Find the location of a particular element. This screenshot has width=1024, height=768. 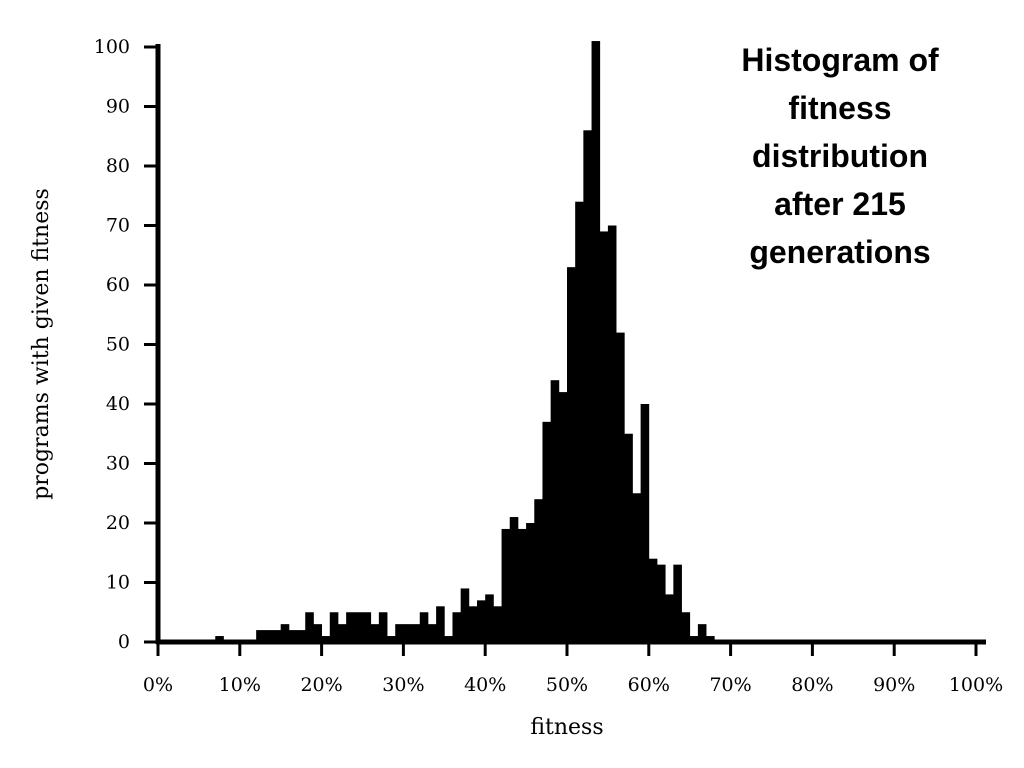

y-axis-title: programs with given fitness is located at coordinates (41, 344).